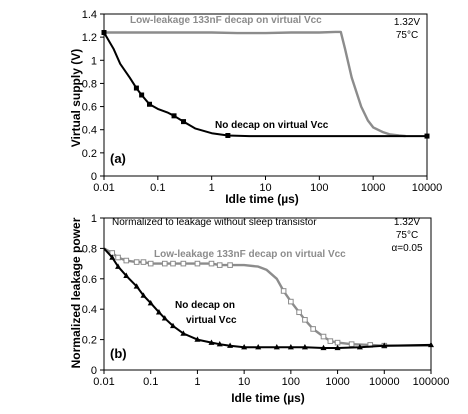 This screenshot has width=468, height=414. I want to click on panel-a-y-tick-label: 0.4, so click(89, 131).